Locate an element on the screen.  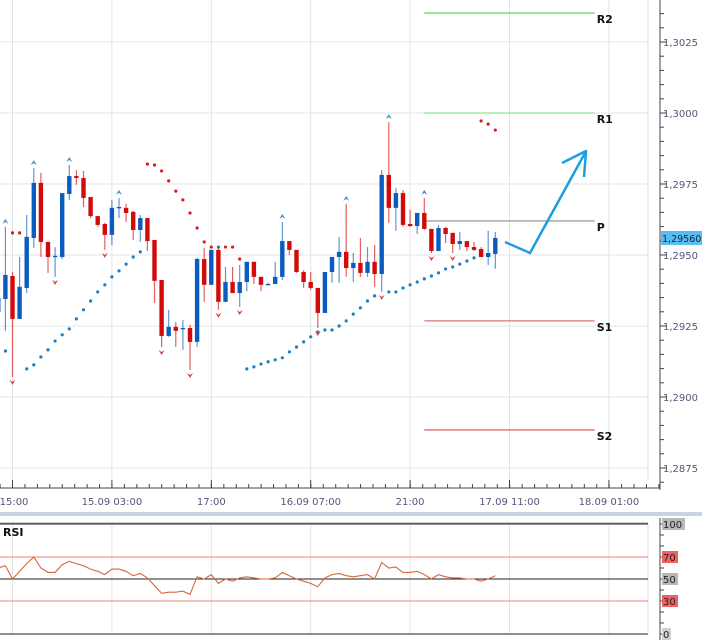
price-tick-label: 1,2975 is located at coordinates (680, 185).